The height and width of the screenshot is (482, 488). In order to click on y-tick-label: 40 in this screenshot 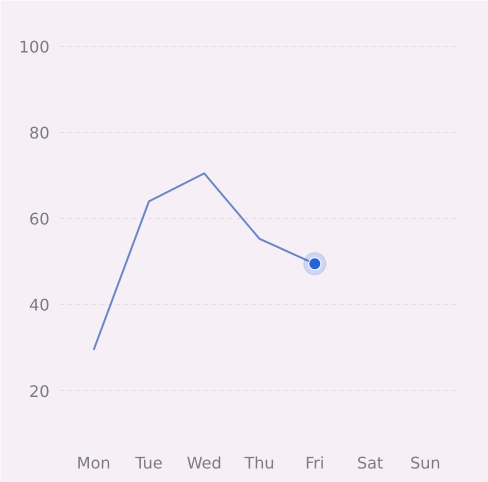, I will do `click(39, 305)`.